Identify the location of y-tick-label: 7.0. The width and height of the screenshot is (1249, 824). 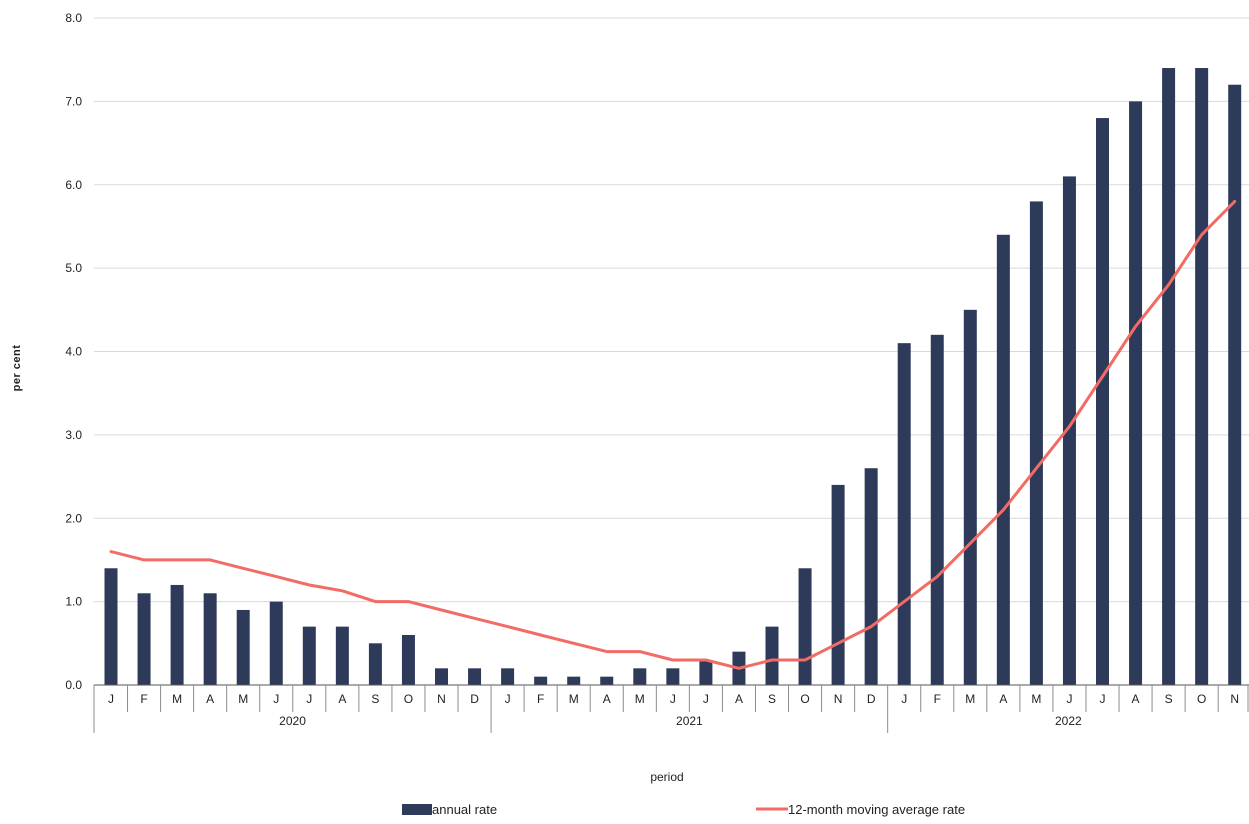
(73, 101).